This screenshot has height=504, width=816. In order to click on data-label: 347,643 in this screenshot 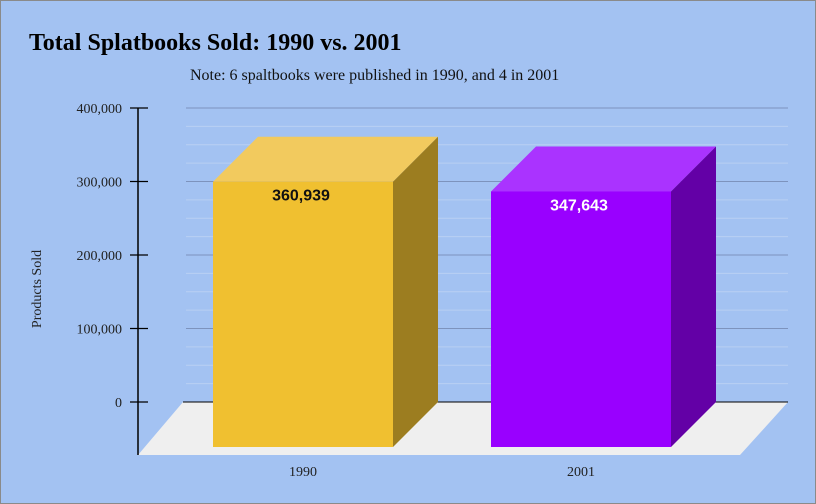, I will do `click(579, 205)`.